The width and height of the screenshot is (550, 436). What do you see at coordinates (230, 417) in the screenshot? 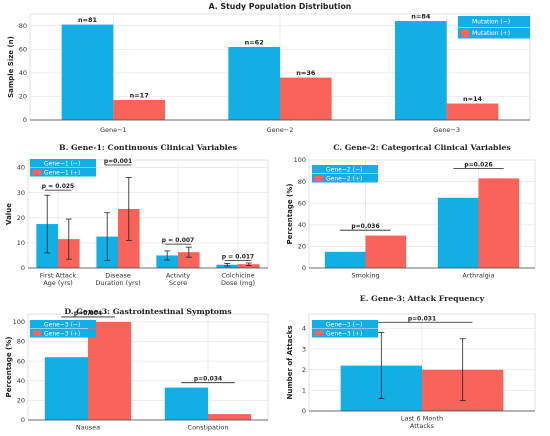
I see `bar-d-s1-c1` at bounding box center [230, 417].